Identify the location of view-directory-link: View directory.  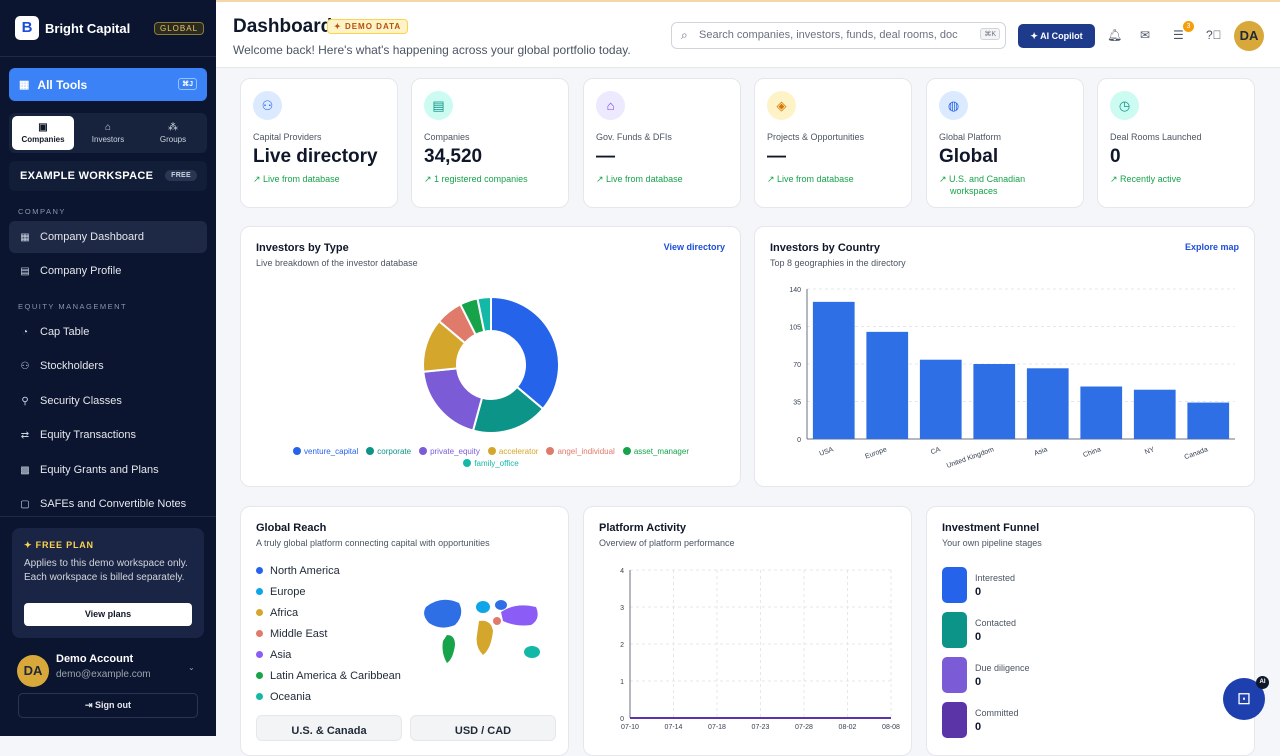
(694, 247).